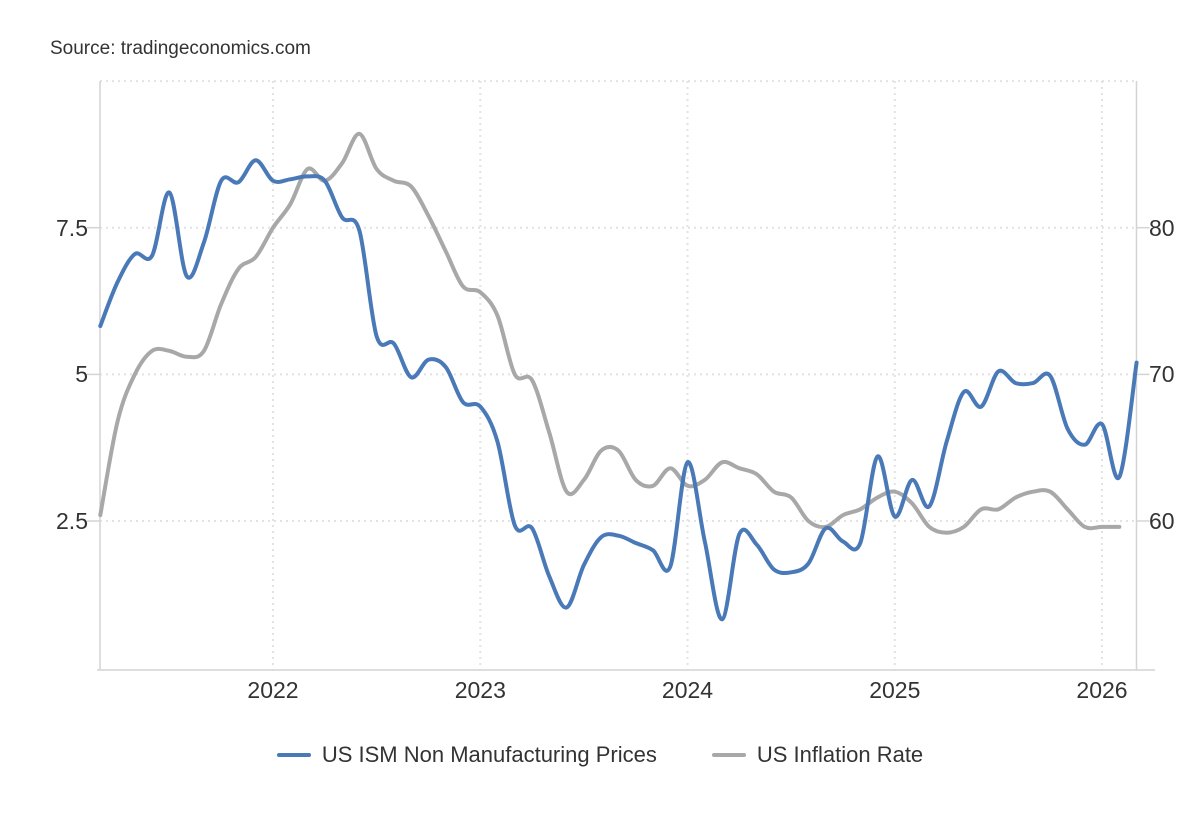 Image resolution: width=1200 pixels, height=820 pixels. What do you see at coordinates (273, 690) in the screenshot?
I see `x-axis-label-2022: 2022` at bounding box center [273, 690].